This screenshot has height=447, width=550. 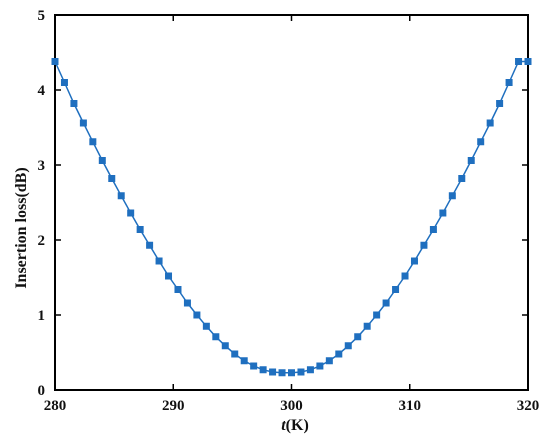 What do you see at coordinates (173, 406) in the screenshot?
I see `x-tick-label: 290` at bounding box center [173, 406].